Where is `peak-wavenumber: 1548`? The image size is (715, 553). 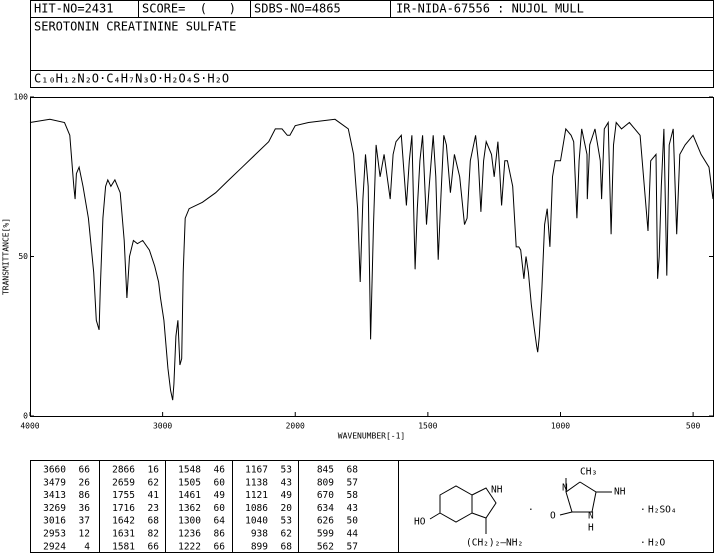 peak-wavenumber: 1548 is located at coordinates (189, 470).